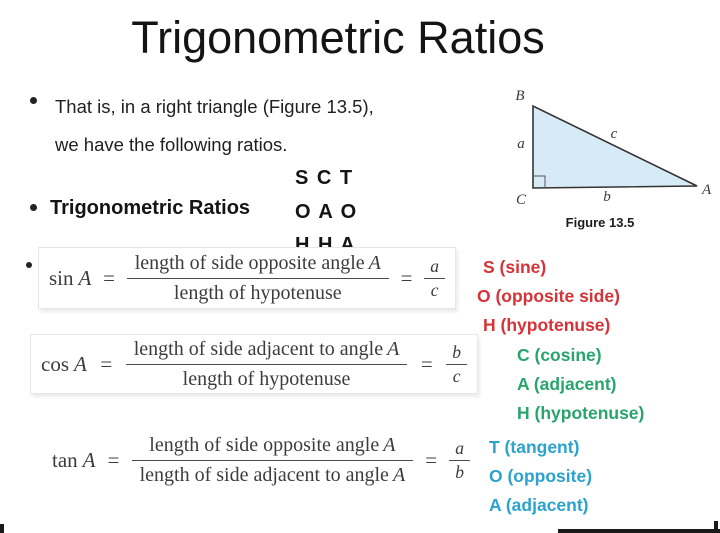 This screenshot has height=533, width=720. What do you see at coordinates (61, 277) in the screenshot?
I see `function-name: sin` at bounding box center [61, 277].